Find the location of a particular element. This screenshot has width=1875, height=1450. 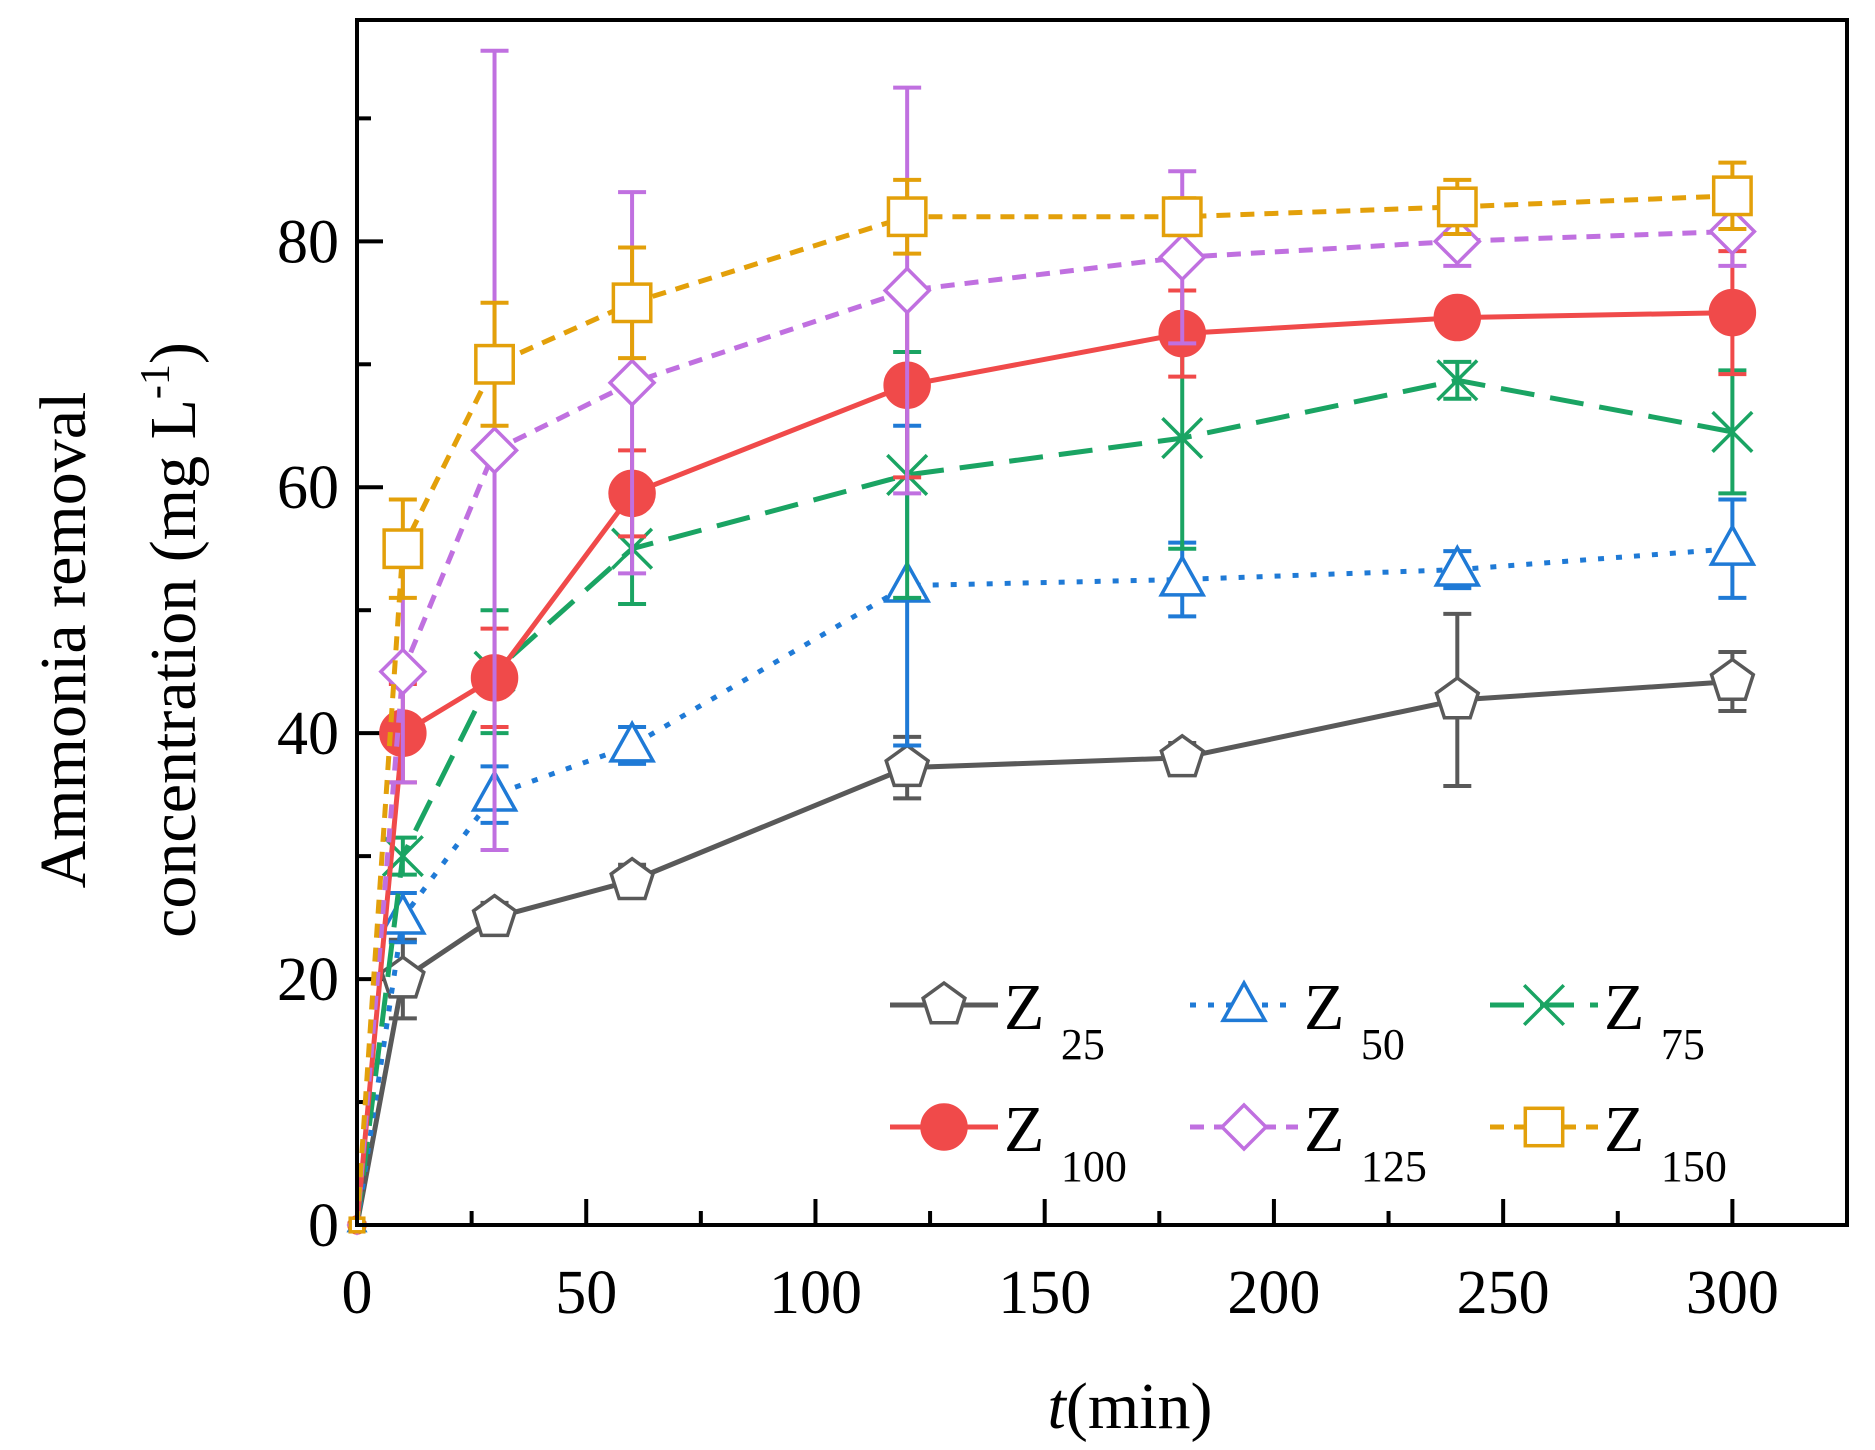

legend-label: Z 125 is located at coordinates (1365, 1142).